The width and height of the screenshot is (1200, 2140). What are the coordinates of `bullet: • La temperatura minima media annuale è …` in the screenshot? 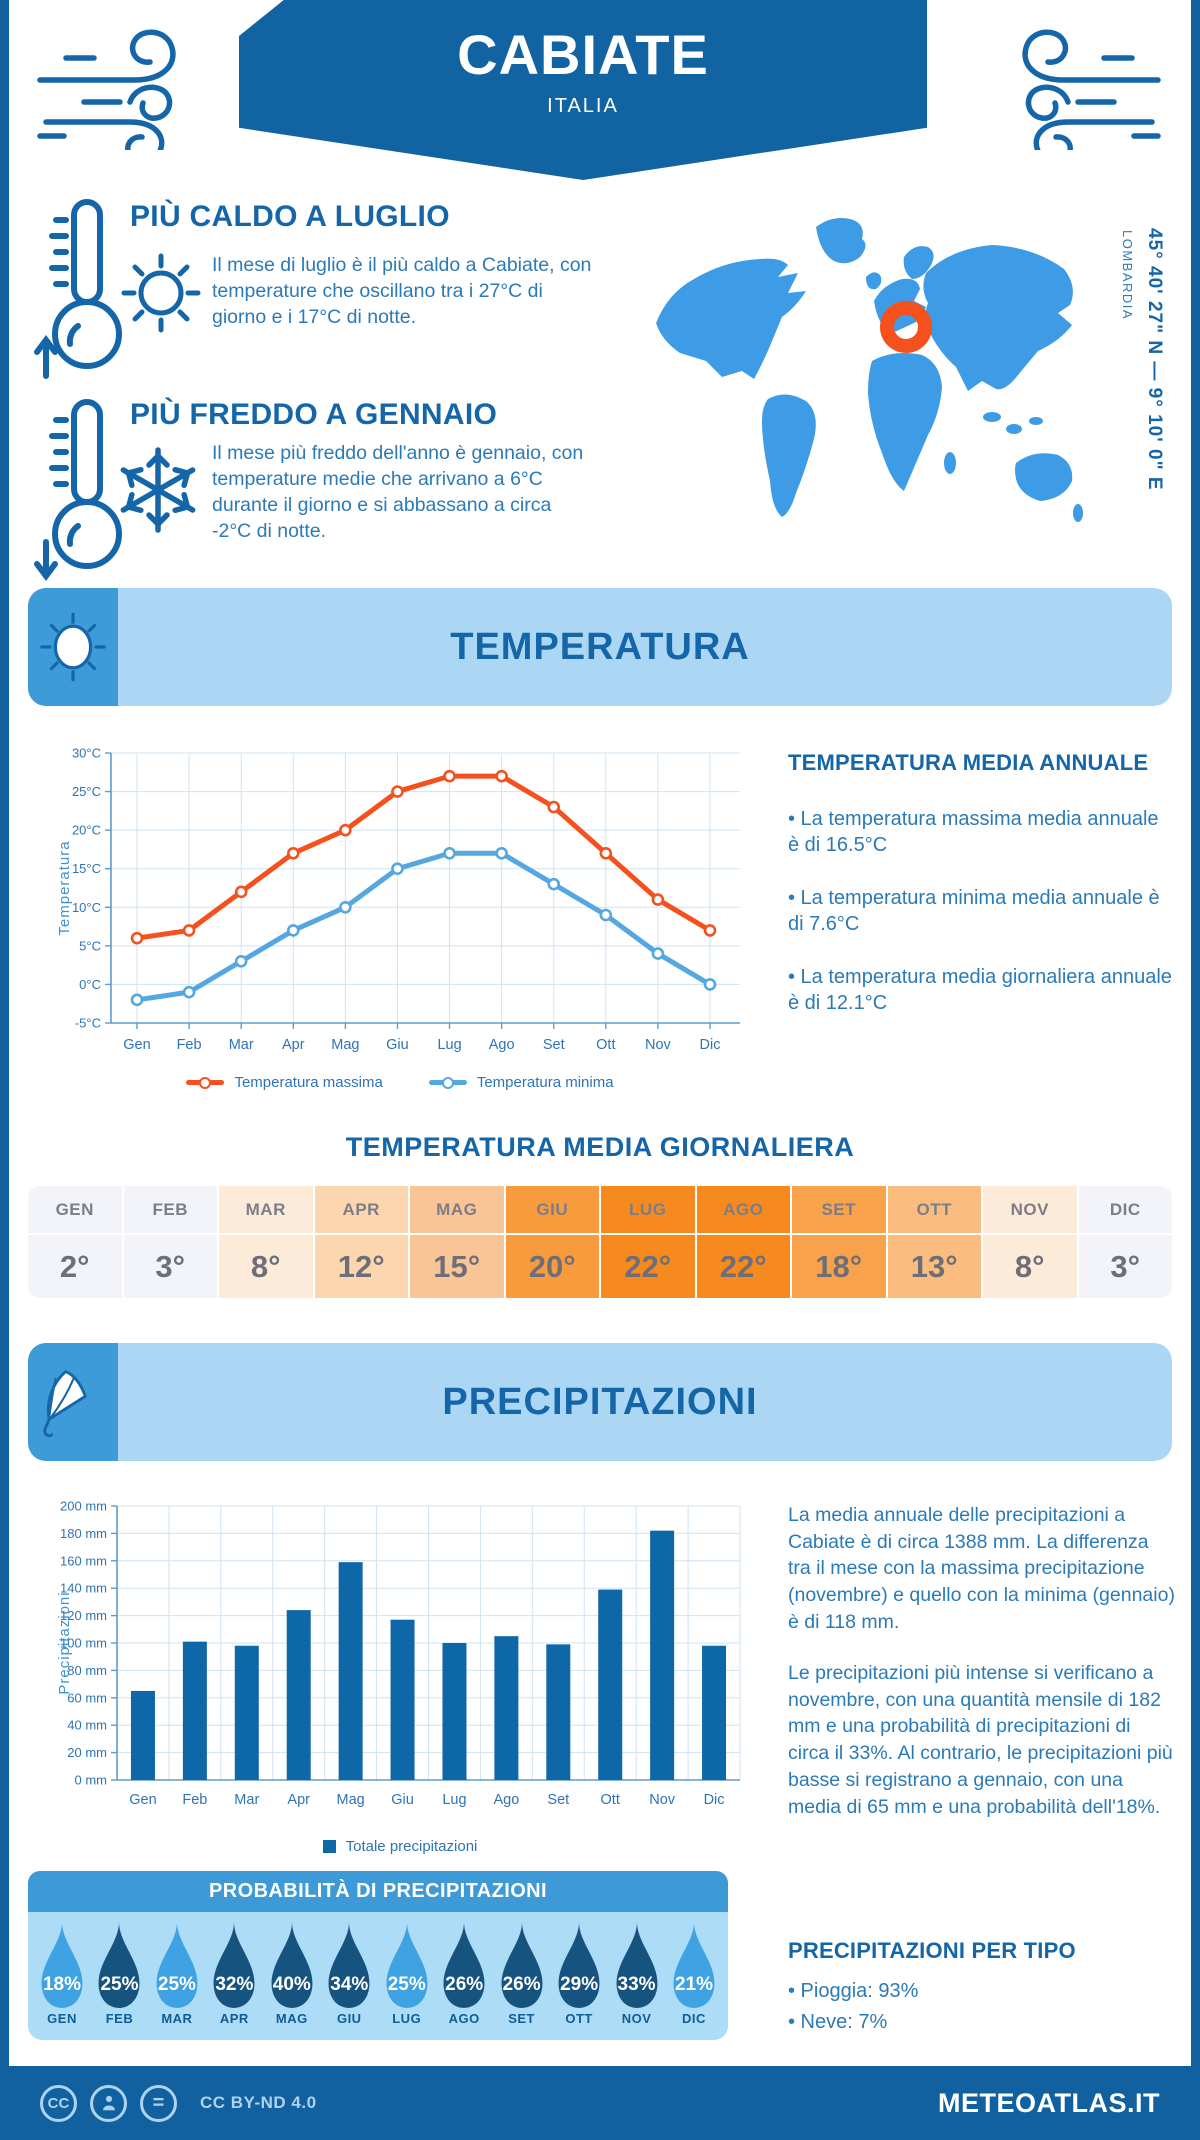 It's located at (974, 911).